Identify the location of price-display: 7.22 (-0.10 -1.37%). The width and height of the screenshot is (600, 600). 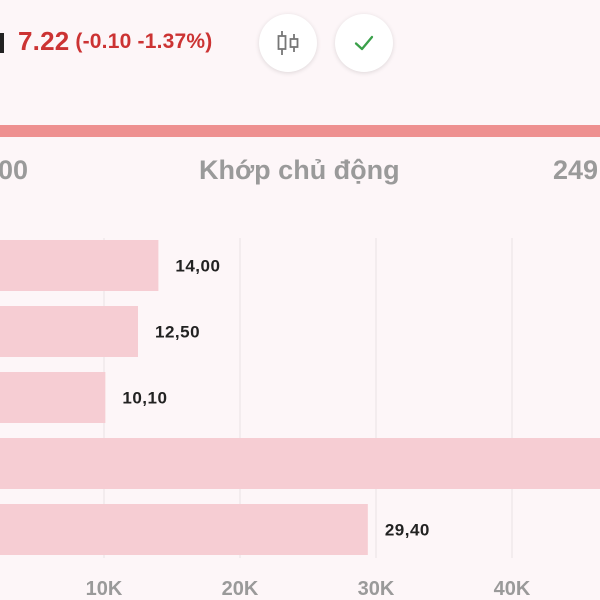
(115, 41).